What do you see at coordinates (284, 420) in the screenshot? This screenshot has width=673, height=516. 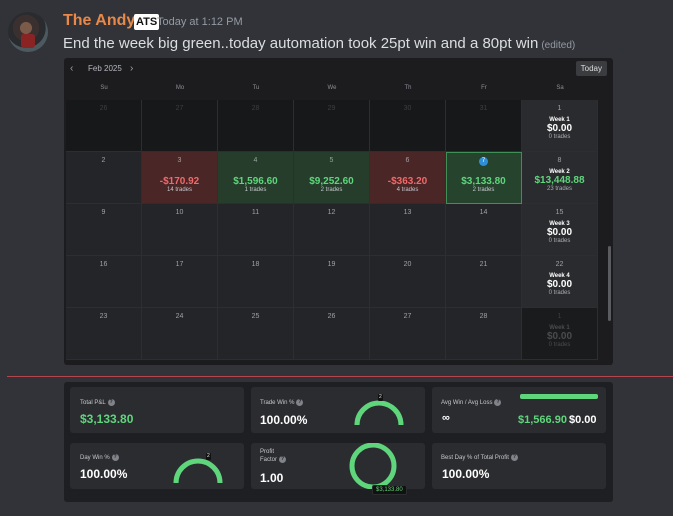 I see `trade-win-value: 100.00%` at bounding box center [284, 420].